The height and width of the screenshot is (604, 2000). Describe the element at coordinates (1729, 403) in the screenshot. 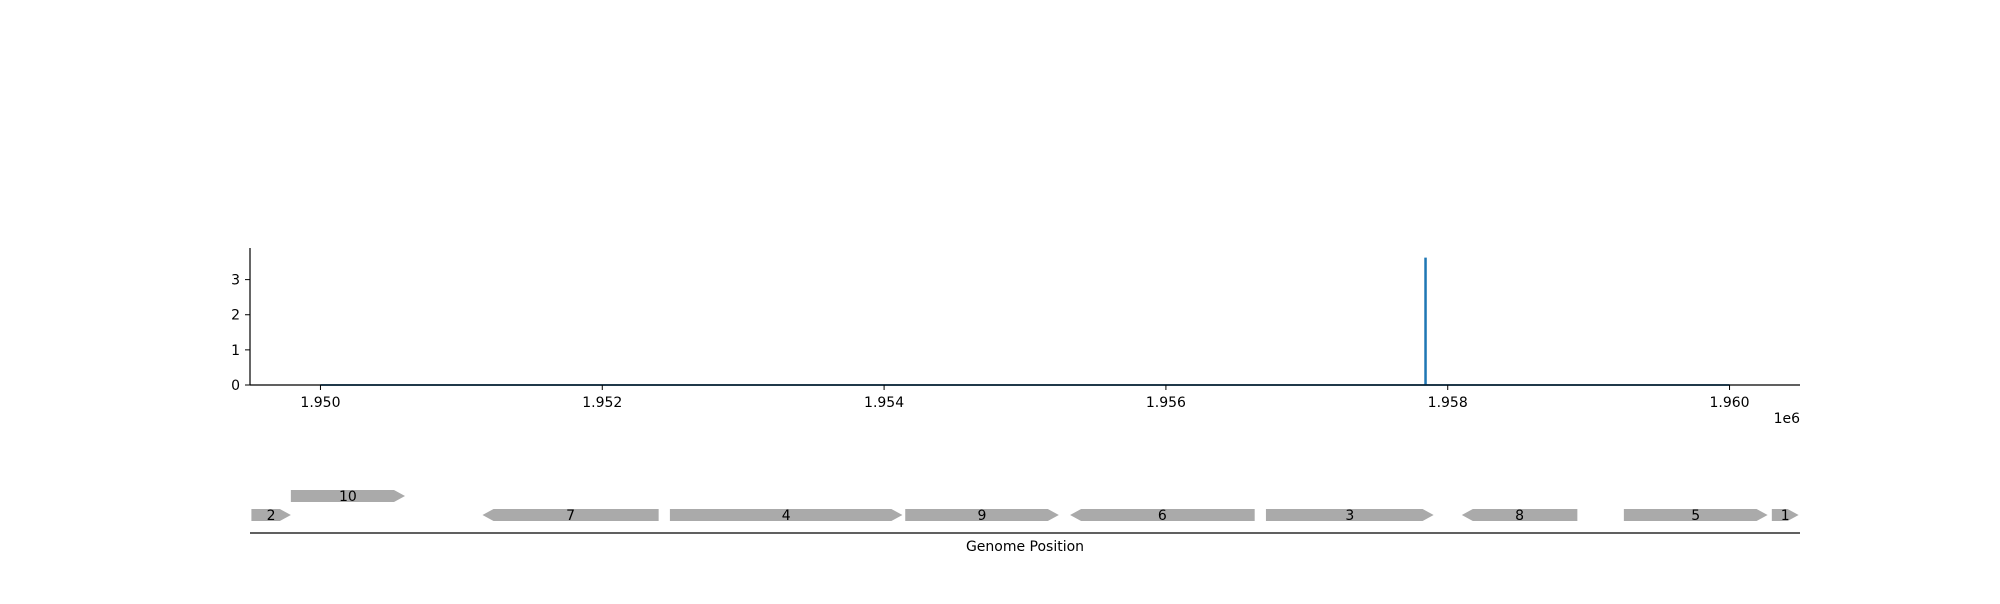

I see `x-tick-label: 1.960` at that location.